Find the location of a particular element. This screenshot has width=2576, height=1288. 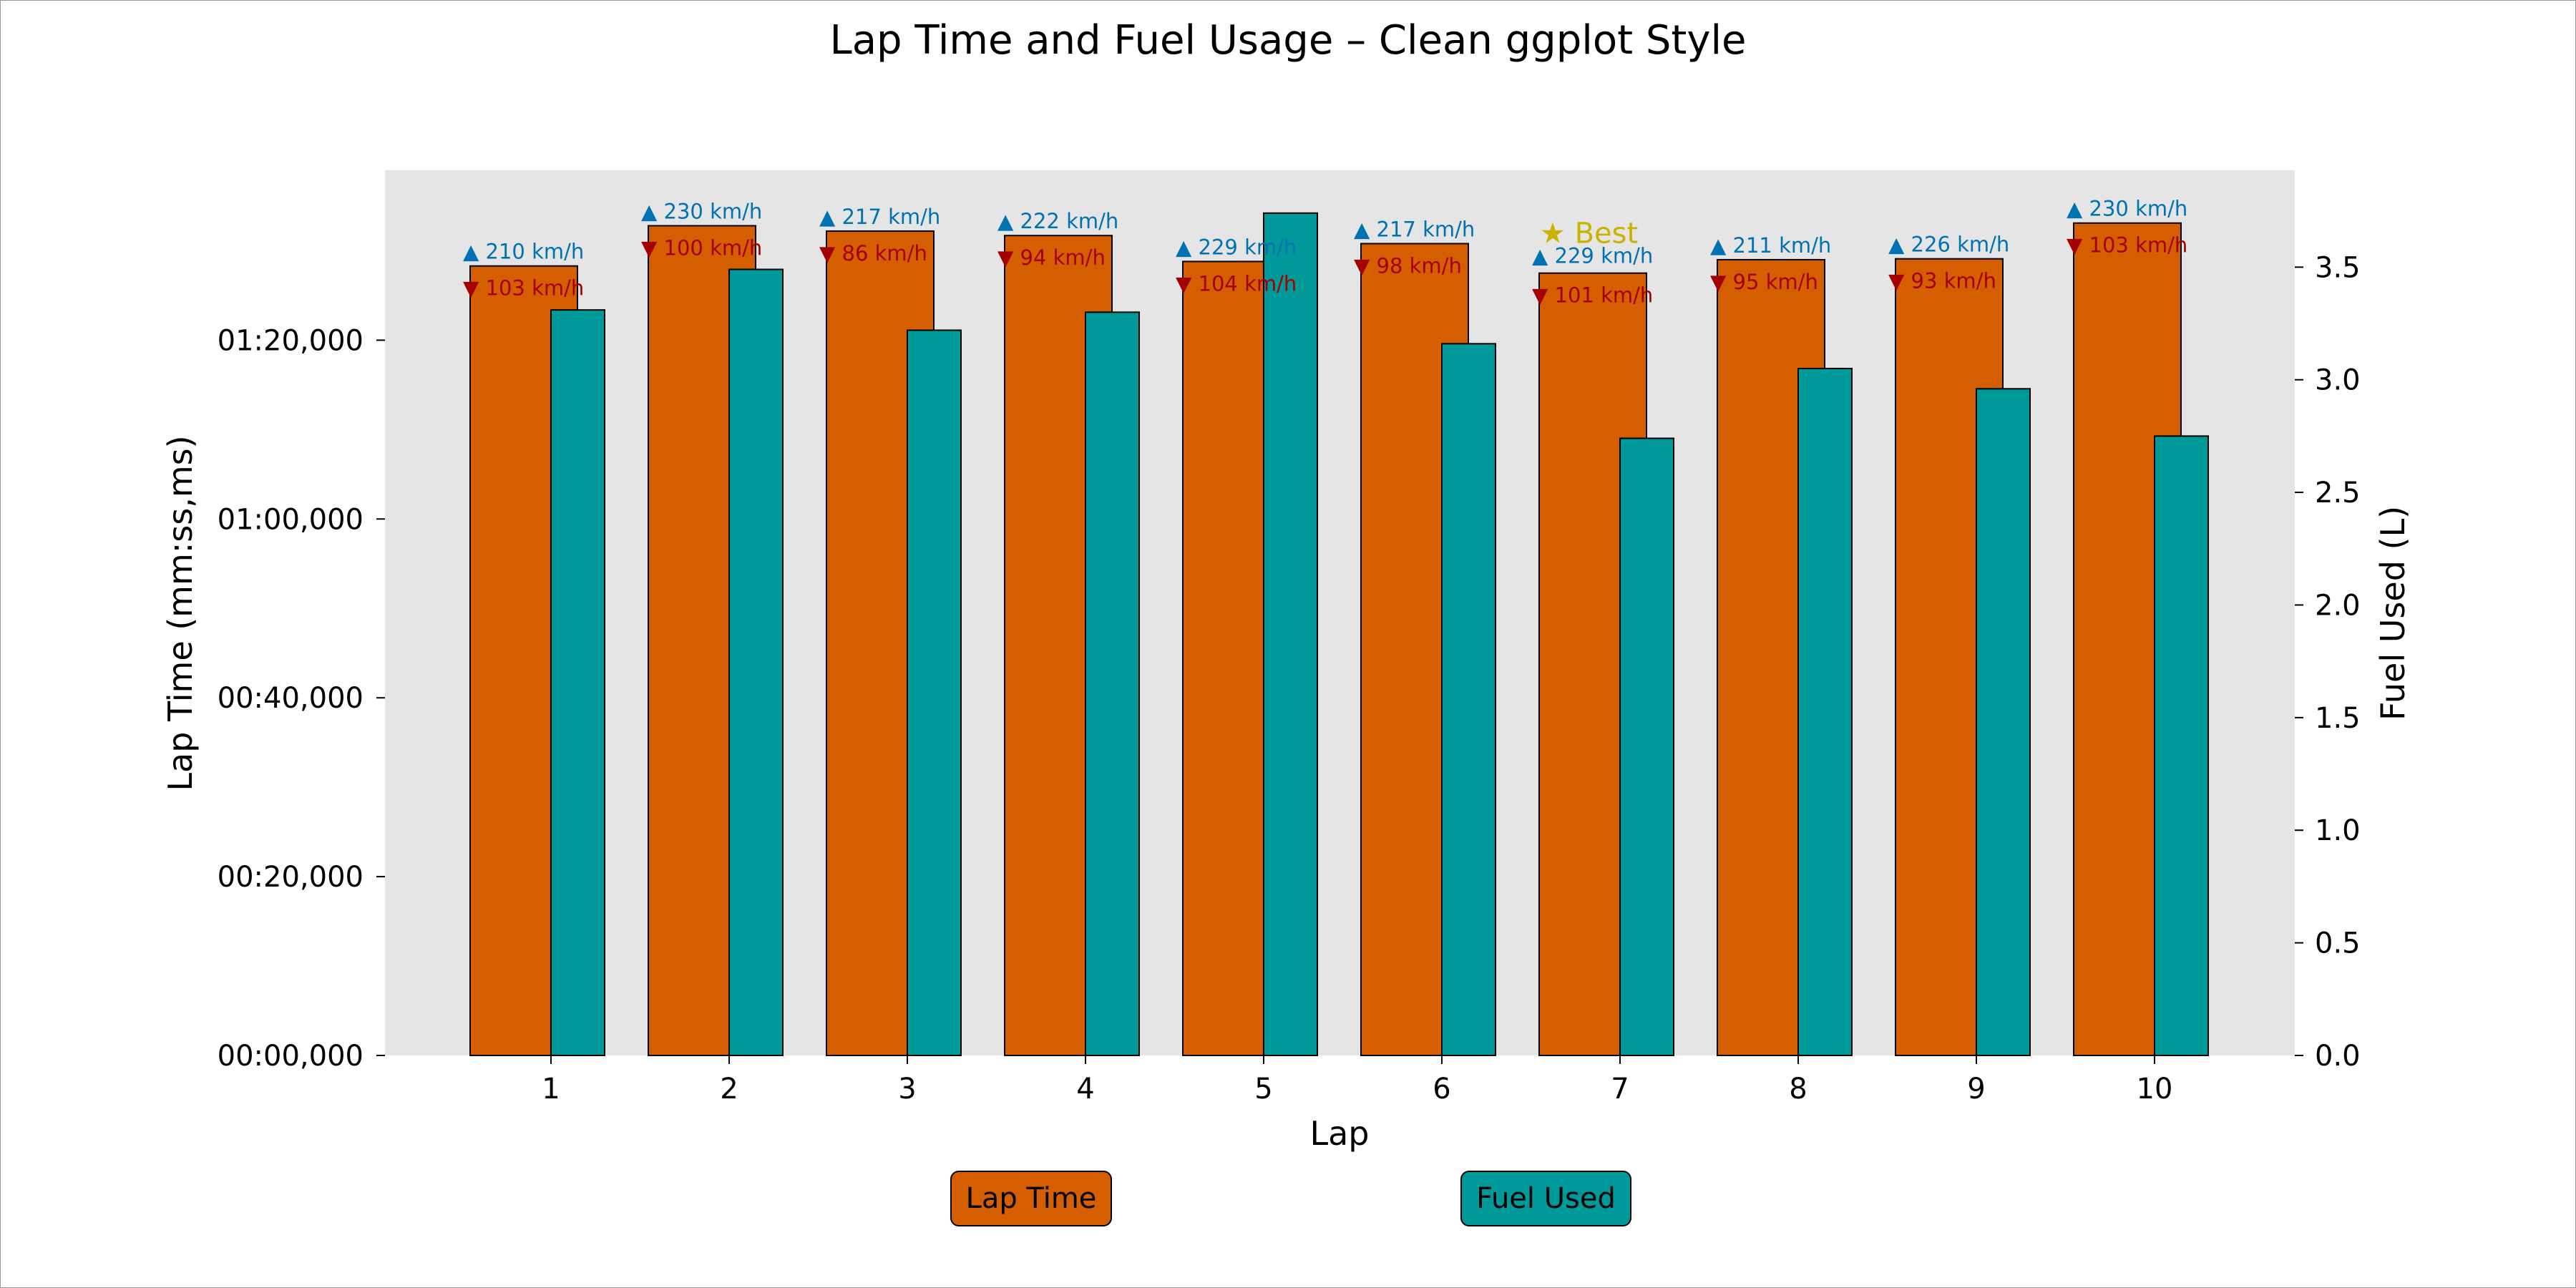

y-right-tick-label: 2.5 is located at coordinates (2338, 493).